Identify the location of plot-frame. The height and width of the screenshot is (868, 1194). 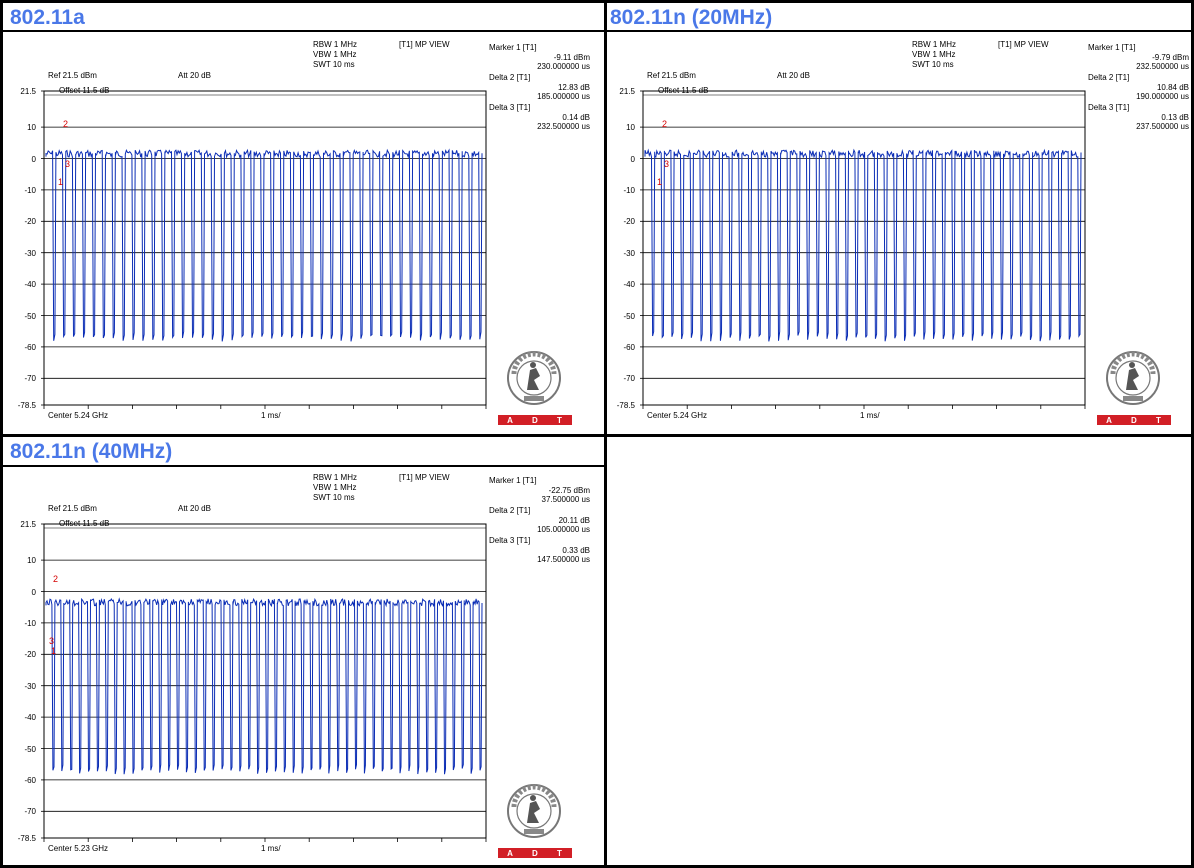
(864, 248).